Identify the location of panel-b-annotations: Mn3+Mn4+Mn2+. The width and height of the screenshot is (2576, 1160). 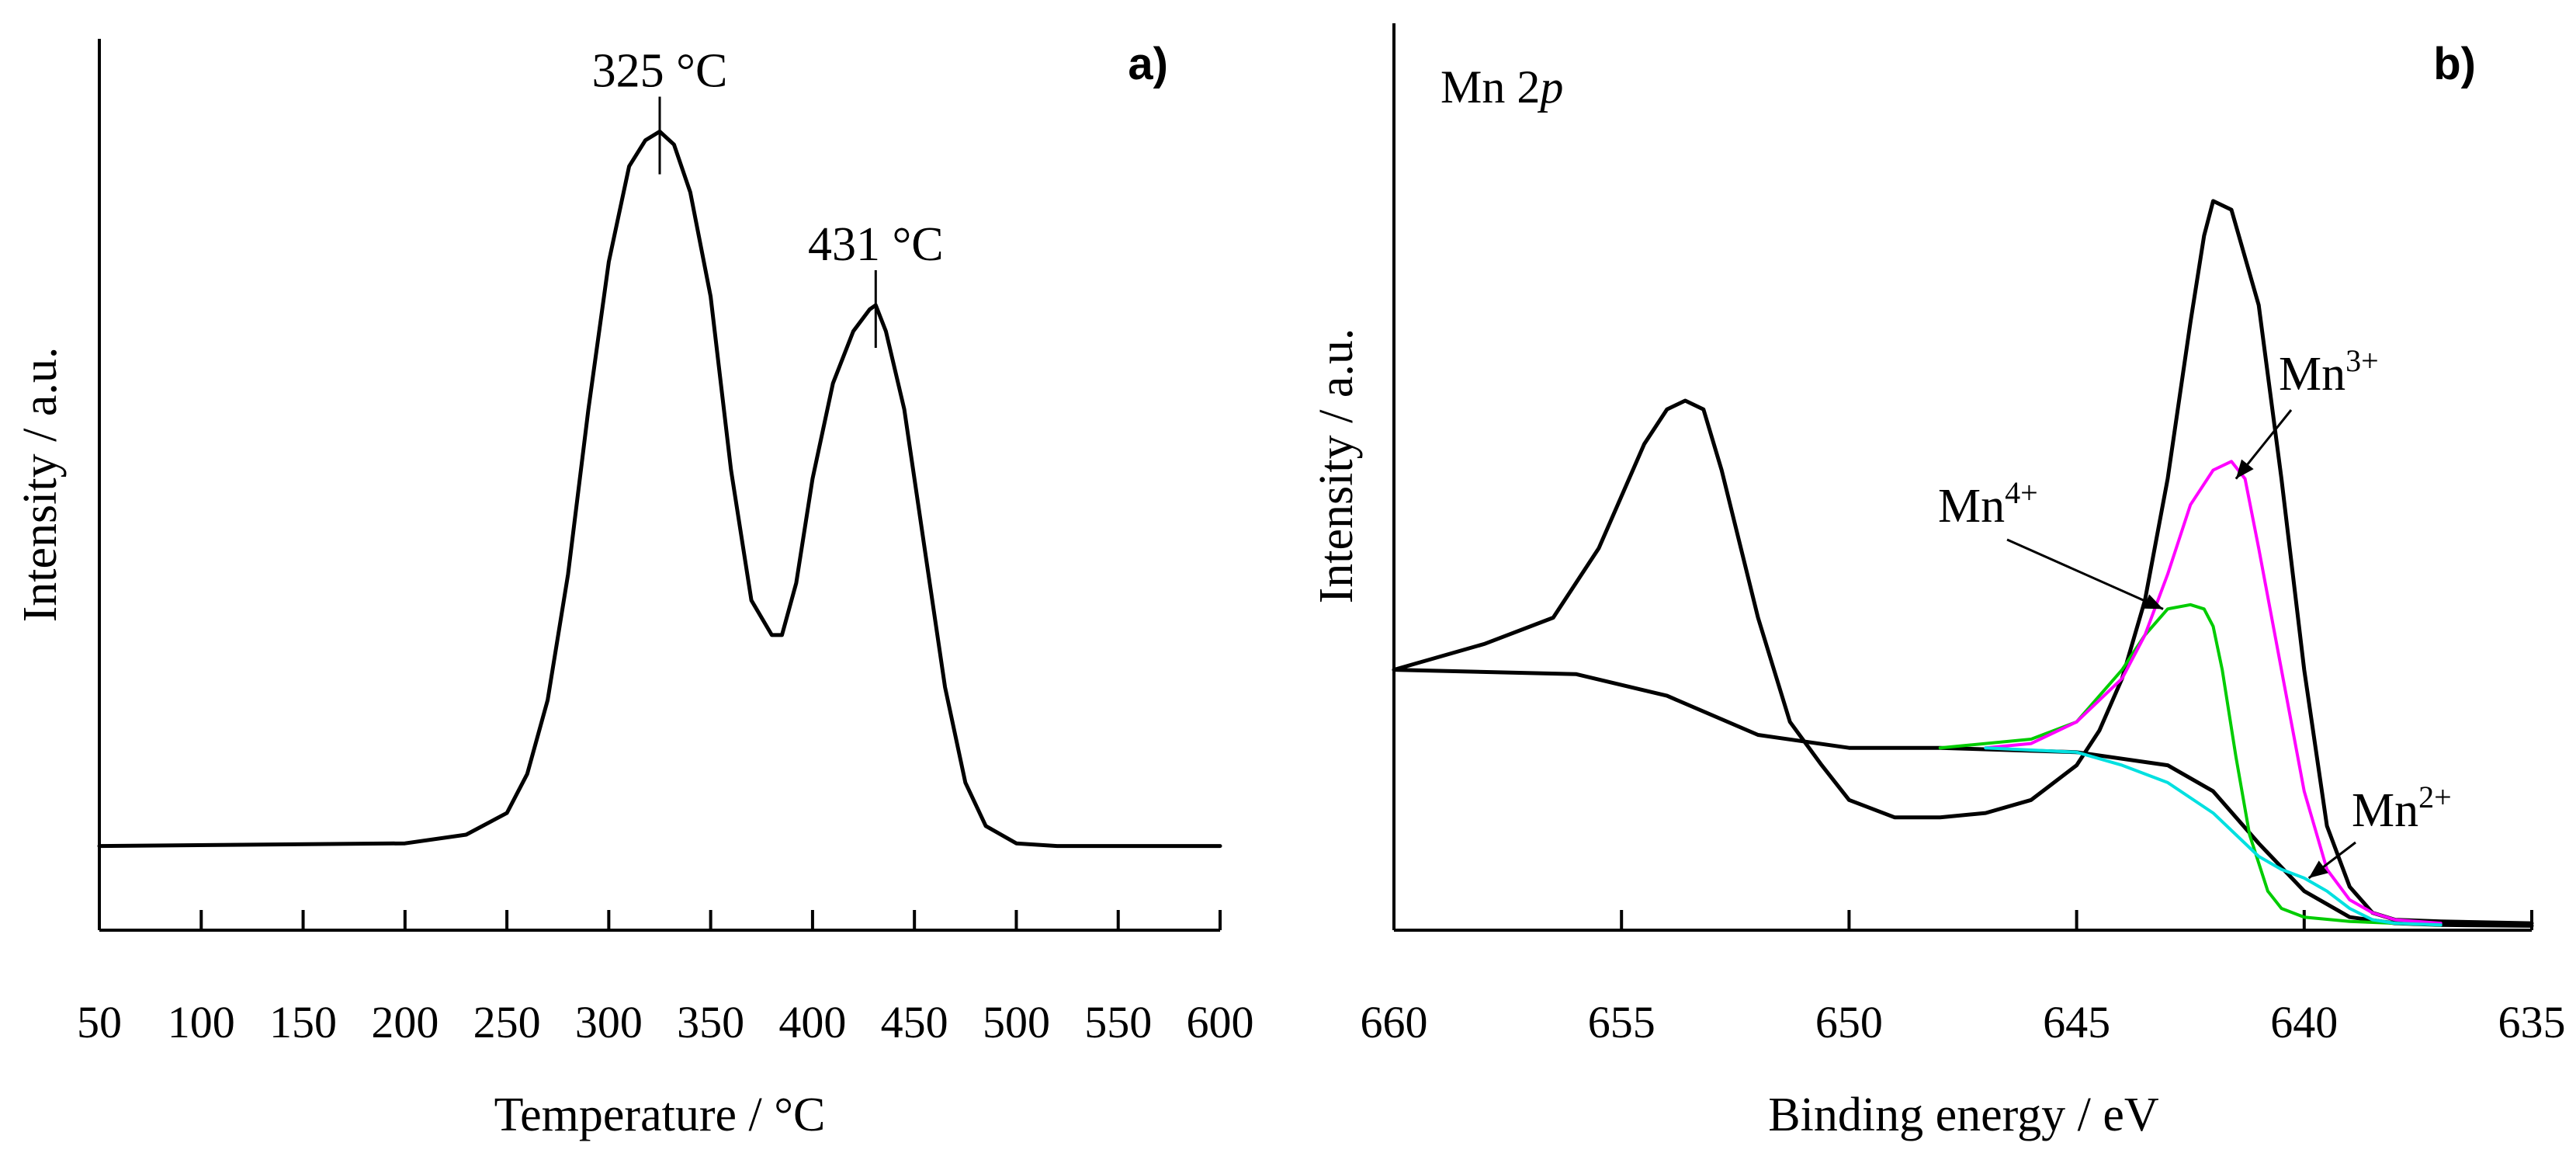
(2195, 611).